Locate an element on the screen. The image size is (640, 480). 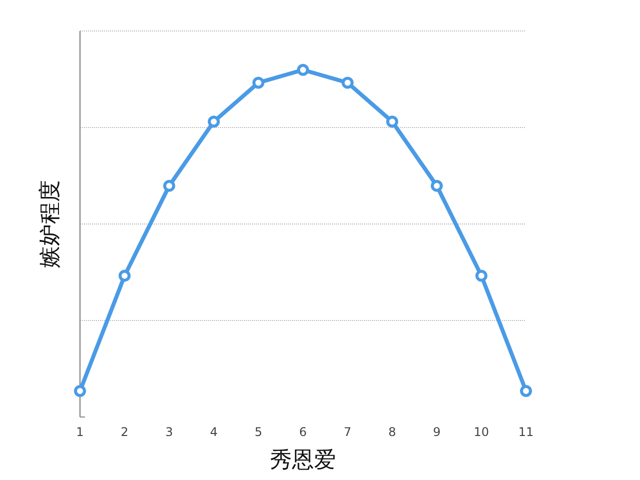
x-axis-title: 秀恩爱 is located at coordinates (303, 460).